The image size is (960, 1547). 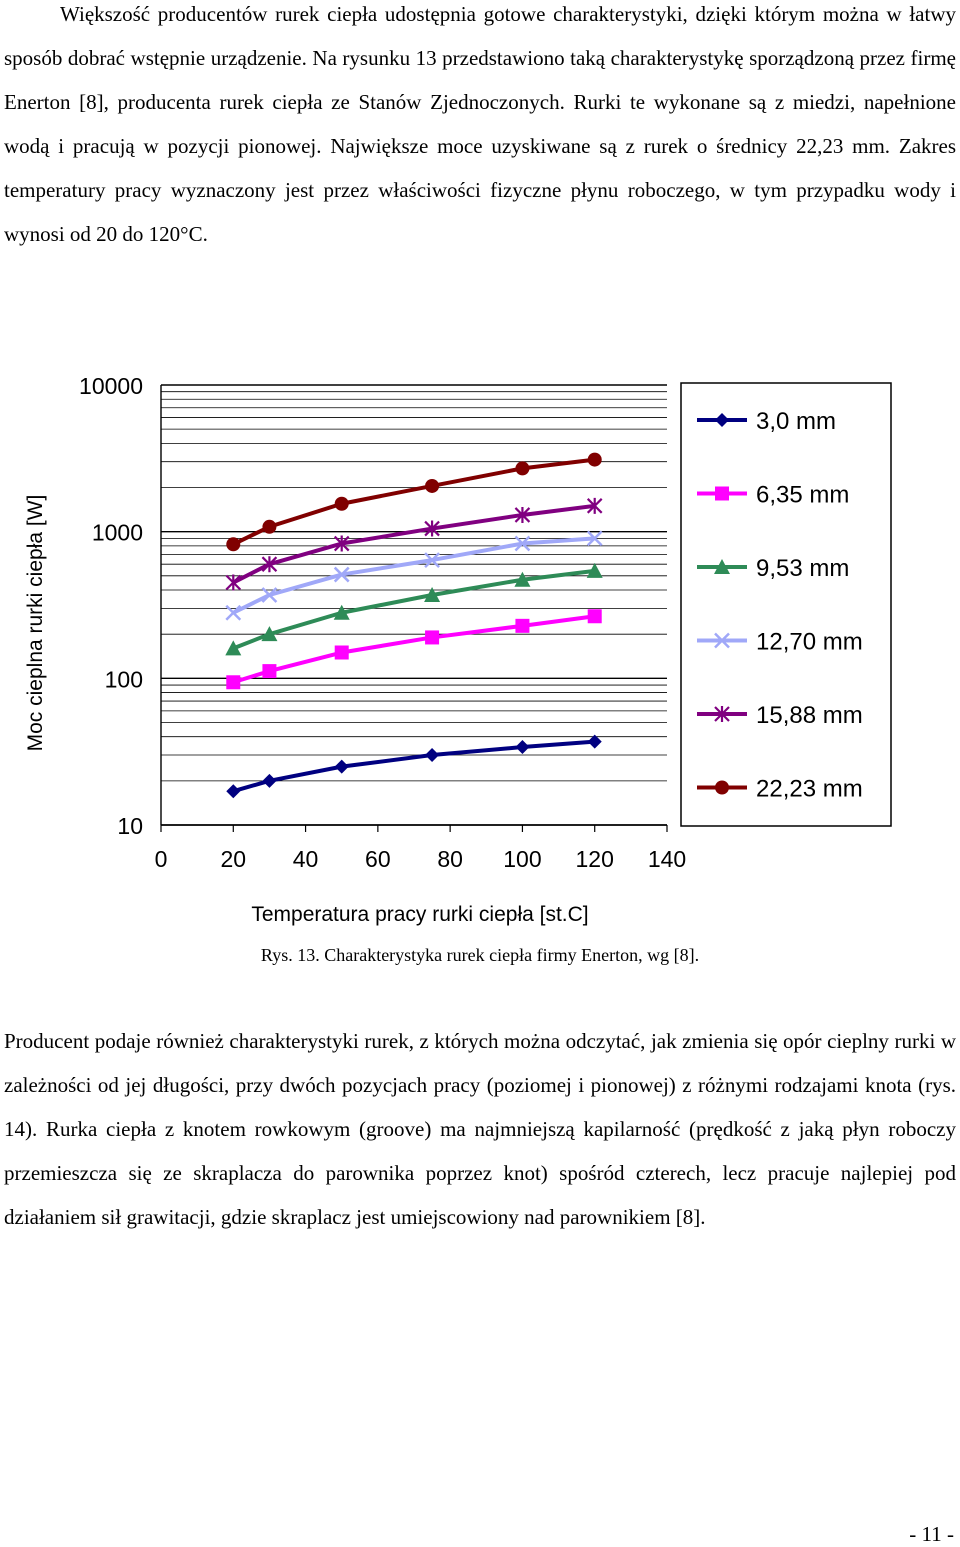 I want to click on y-axis-label: Moc cieplna rurki ciepła [W], so click(x=35, y=623).